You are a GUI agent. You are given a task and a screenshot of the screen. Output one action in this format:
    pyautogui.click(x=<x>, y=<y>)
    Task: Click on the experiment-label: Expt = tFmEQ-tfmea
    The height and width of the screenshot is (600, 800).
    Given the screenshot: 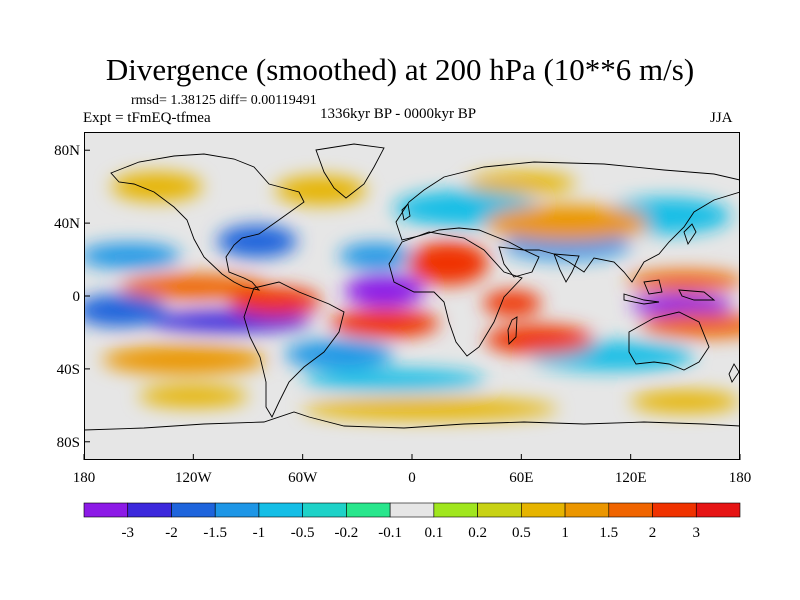 What is the action you would take?
    pyautogui.click(x=147, y=118)
    